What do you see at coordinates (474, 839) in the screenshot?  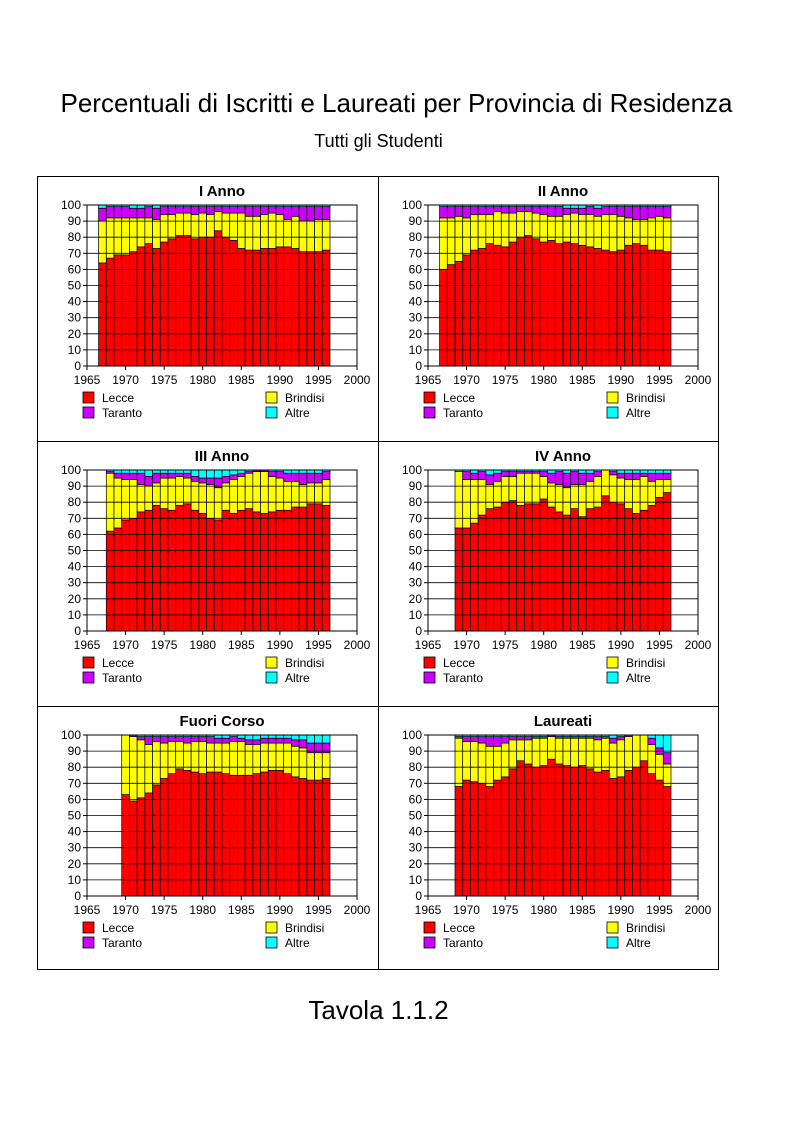 I see `bar-lecce-1971` at bounding box center [474, 839].